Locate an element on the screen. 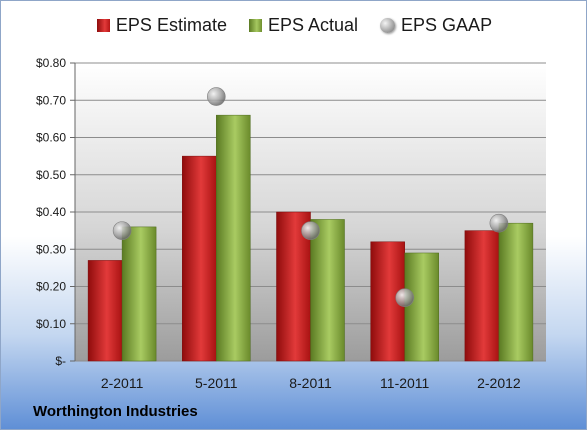 Image resolution: width=587 pixels, height=431 pixels. x-tick-label: 5-2011 is located at coordinates (216, 383).